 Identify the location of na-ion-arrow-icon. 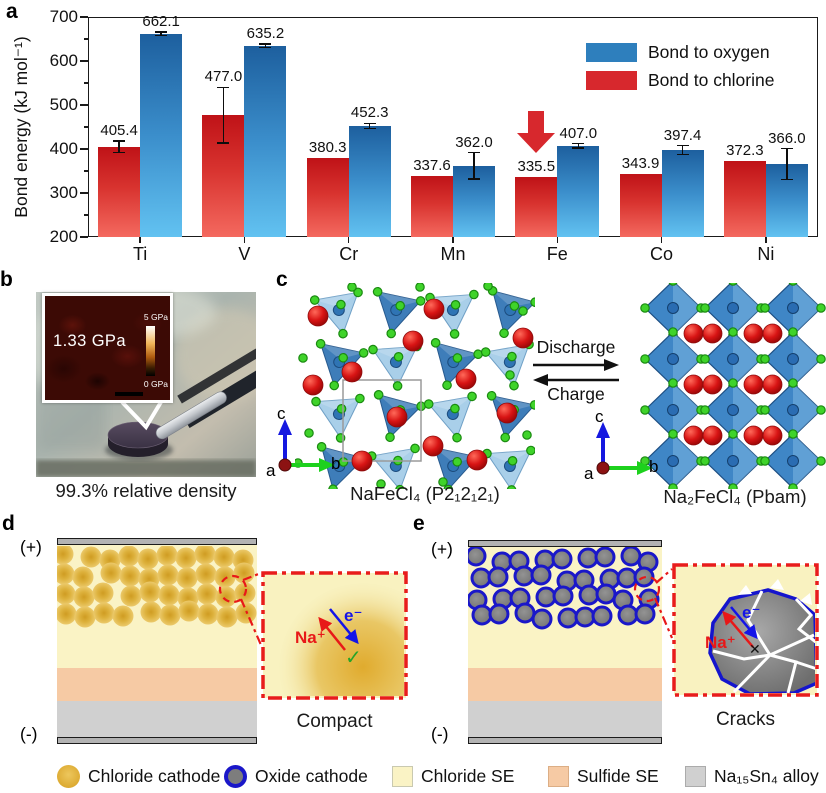
(332, 633).